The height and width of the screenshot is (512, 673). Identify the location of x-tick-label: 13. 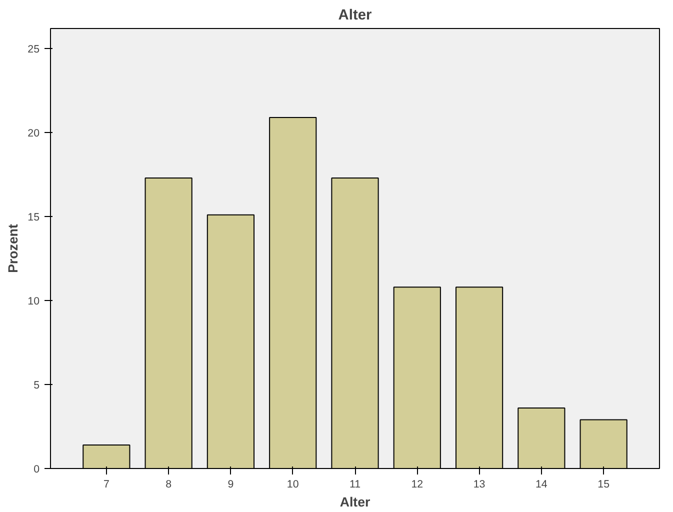
(479, 484).